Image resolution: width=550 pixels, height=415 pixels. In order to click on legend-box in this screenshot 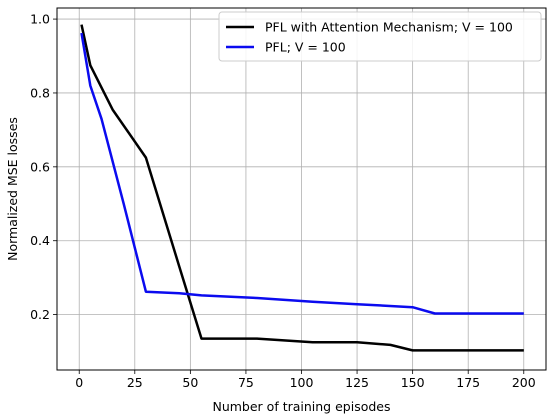, I will do `click(380, 36)`.